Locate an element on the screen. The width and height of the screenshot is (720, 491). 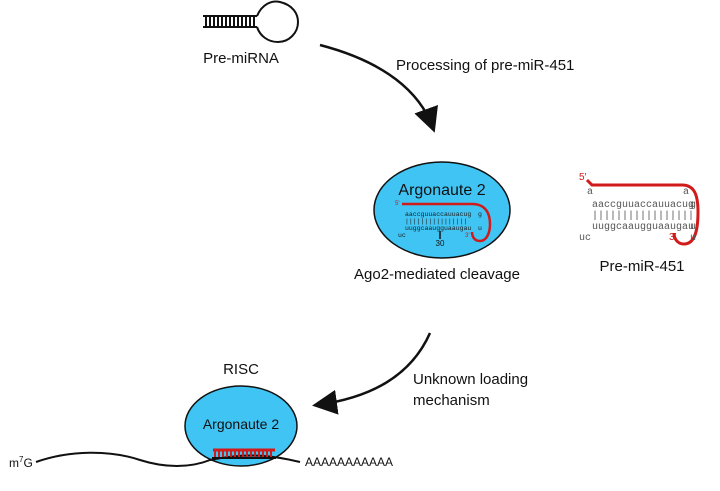
small-tail: uc is located at coordinates (402, 235).